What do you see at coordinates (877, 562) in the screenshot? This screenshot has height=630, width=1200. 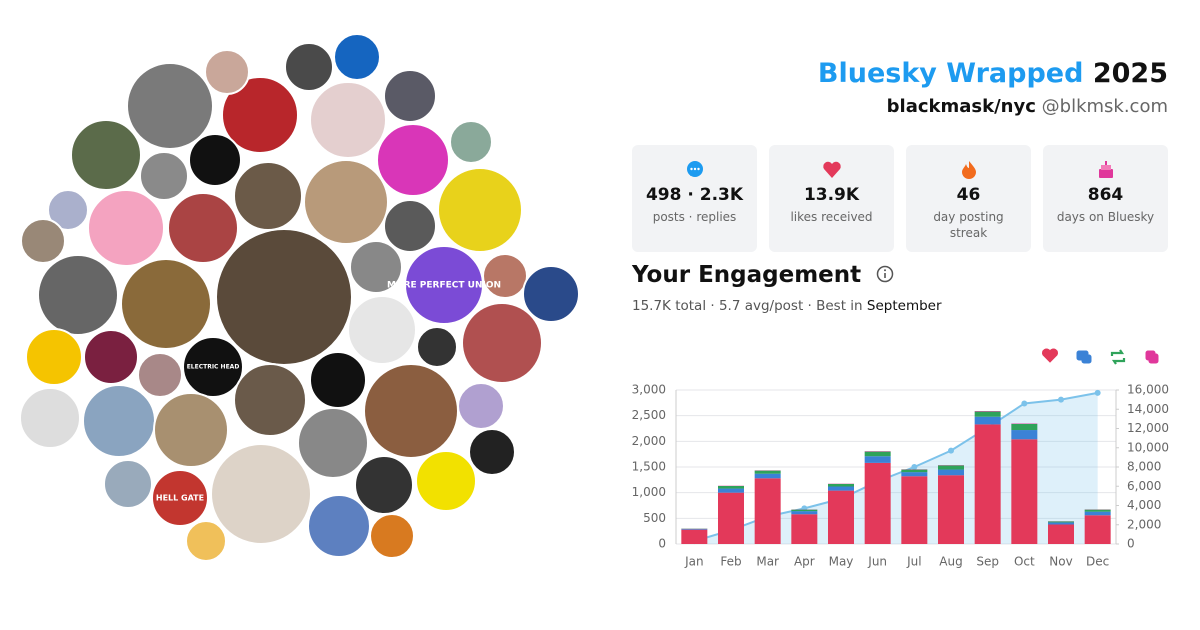 I see `x-tick-label: Jun` at bounding box center [877, 562].